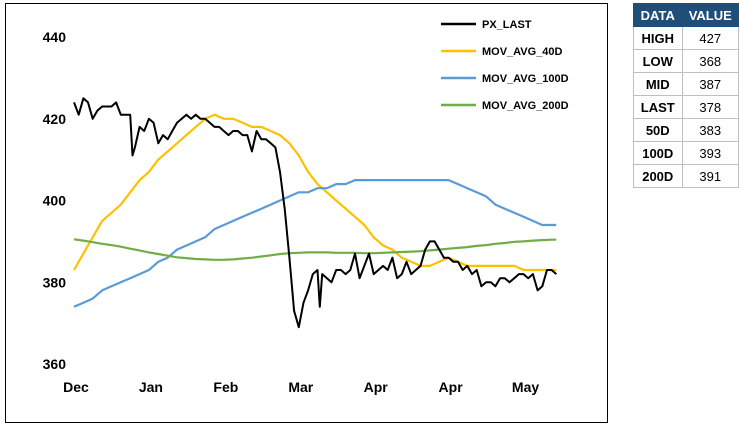  I want to click on table-header-row: DATA VALUE, so click(686, 15).